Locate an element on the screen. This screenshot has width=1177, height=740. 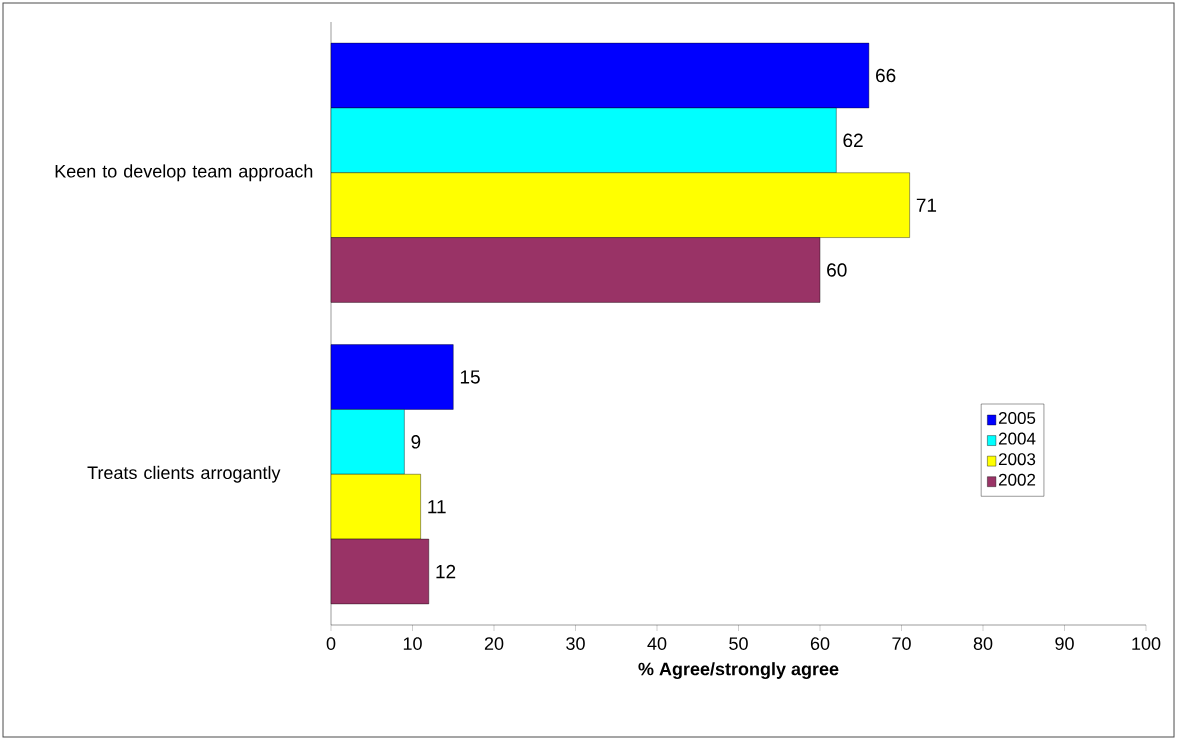
x-tick-label: 40 is located at coordinates (657, 643).